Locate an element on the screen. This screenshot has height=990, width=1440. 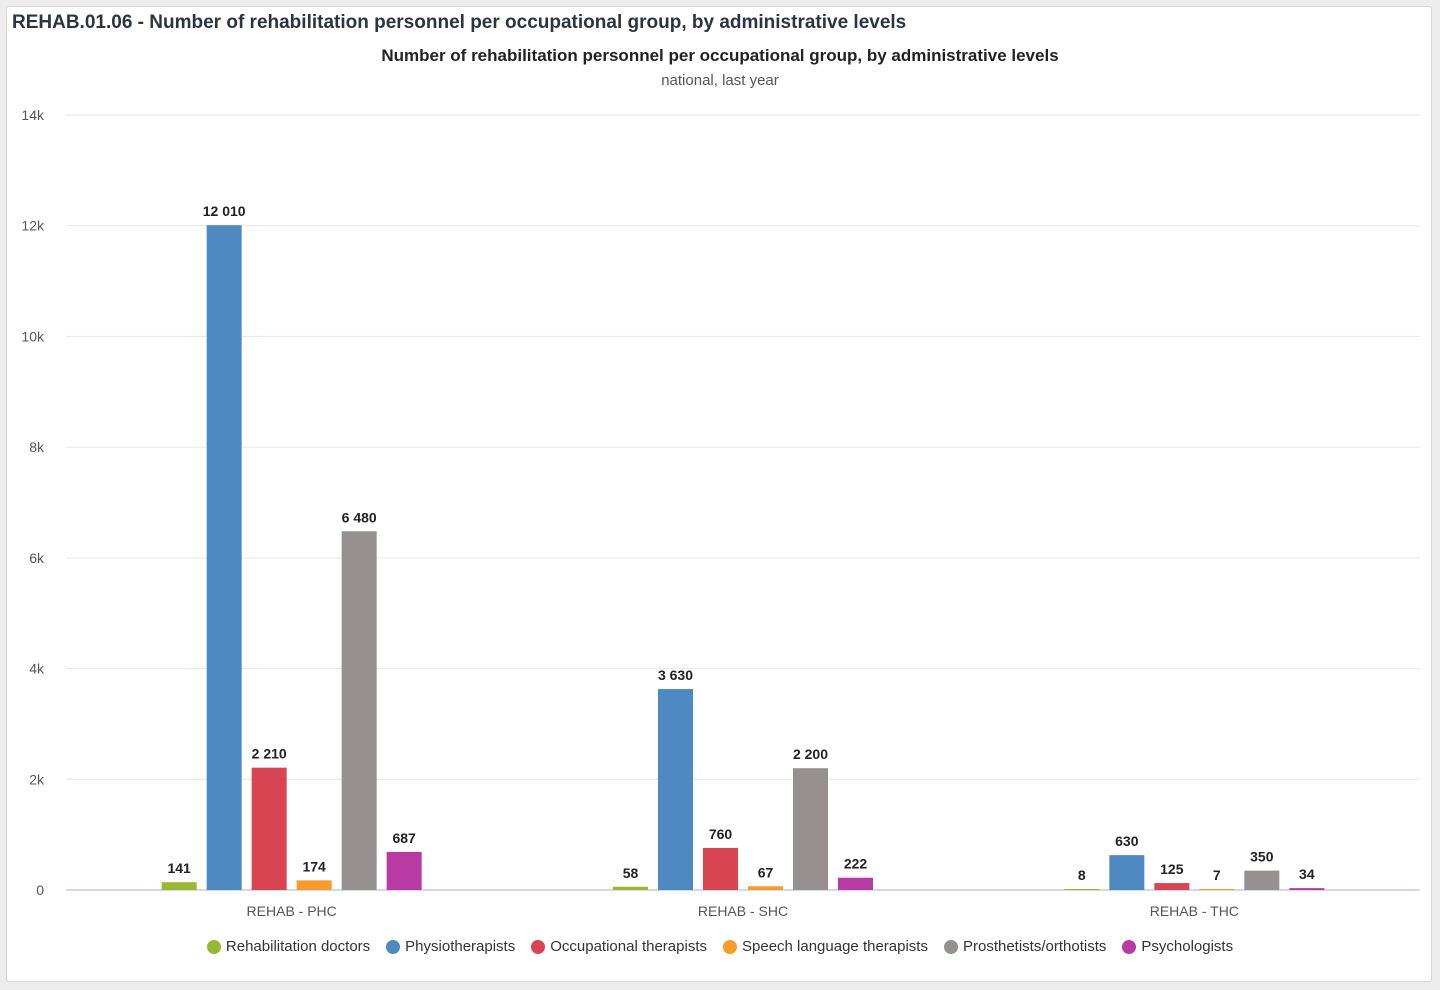
legend-item: Psychologists is located at coordinates (1177, 946).